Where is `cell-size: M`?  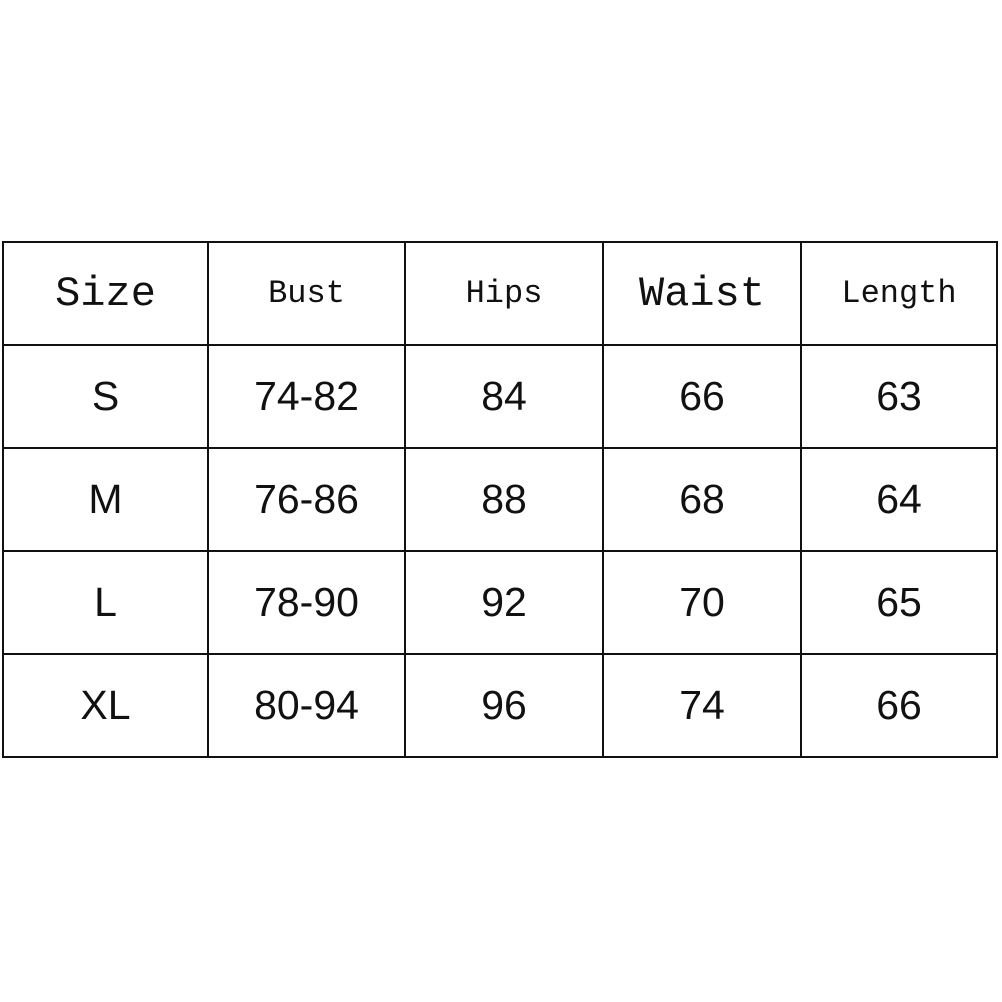
cell-size: M is located at coordinates (105, 499).